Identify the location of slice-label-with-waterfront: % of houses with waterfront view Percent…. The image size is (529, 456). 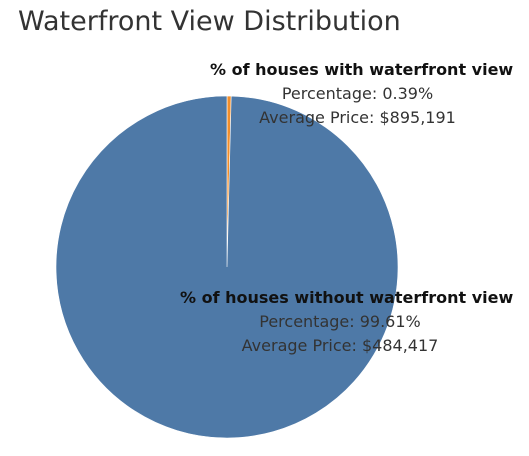
(362, 94).